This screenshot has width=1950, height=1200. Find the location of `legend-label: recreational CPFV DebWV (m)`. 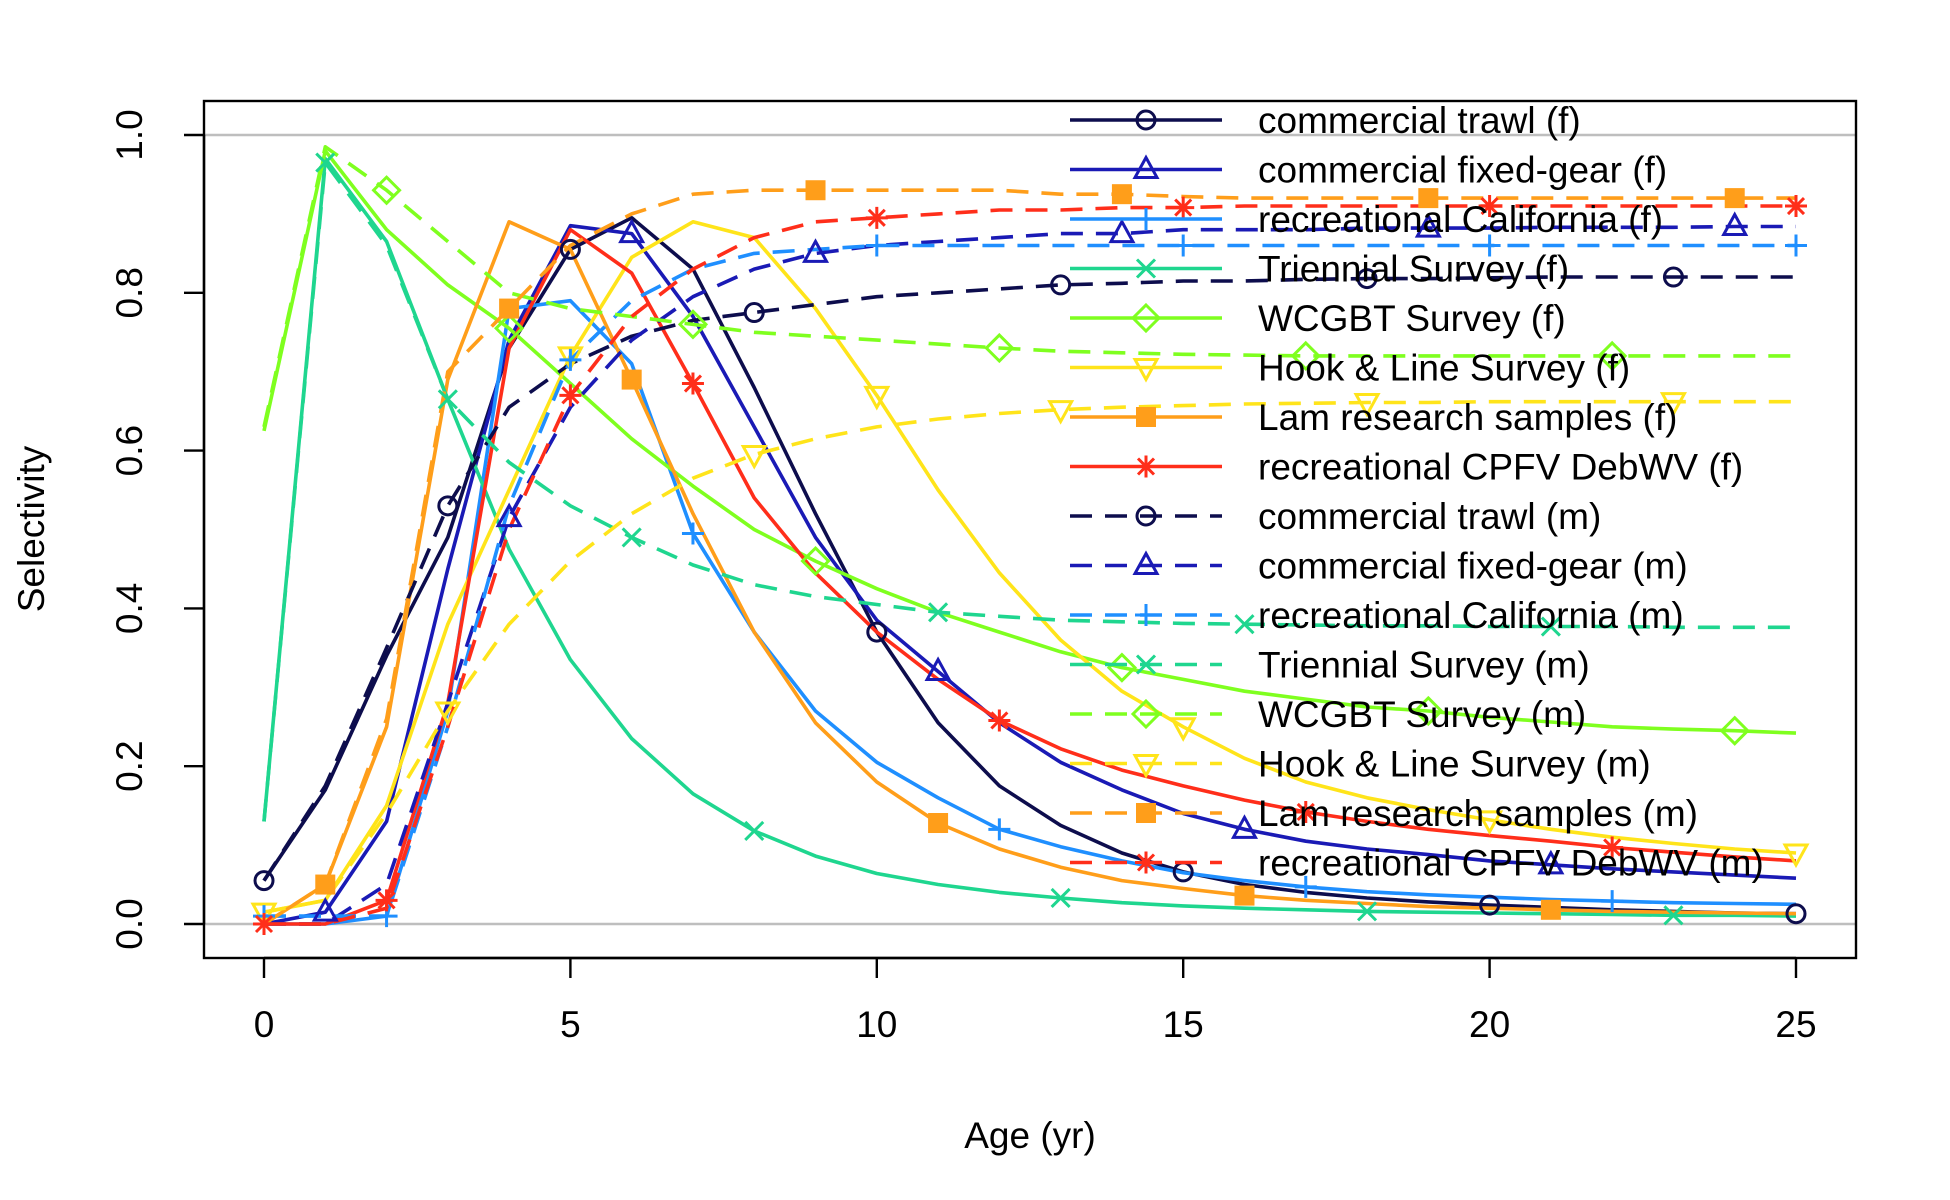

legend-label: recreational CPFV DebWV (m) is located at coordinates (1511, 863).